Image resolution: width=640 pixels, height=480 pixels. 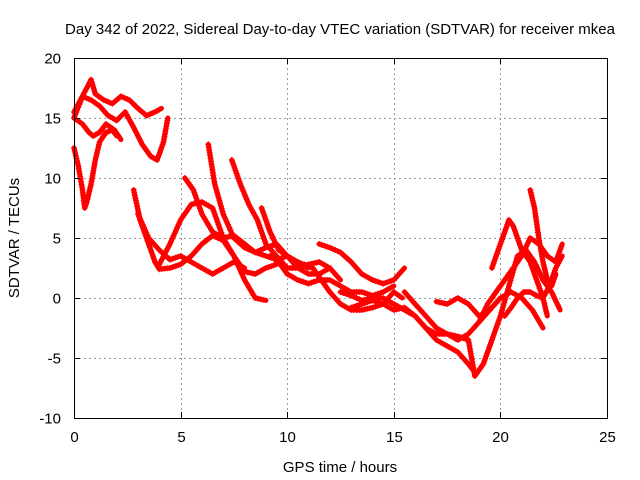 I want to click on x-tick-label: 10, so click(x=287, y=437).